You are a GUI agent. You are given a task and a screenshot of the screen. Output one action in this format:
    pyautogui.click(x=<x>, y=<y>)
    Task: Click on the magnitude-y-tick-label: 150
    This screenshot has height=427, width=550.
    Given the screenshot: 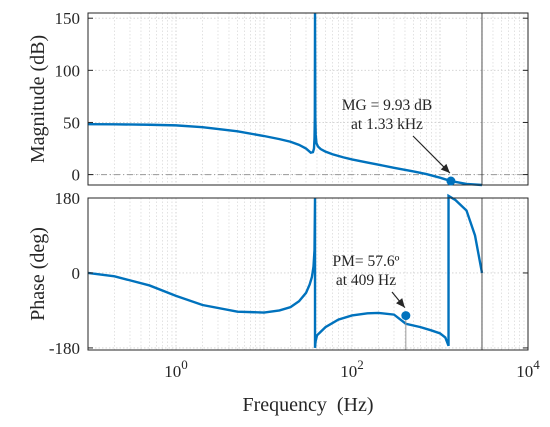 What is the action you would take?
    pyautogui.click(x=68, y=18)
    